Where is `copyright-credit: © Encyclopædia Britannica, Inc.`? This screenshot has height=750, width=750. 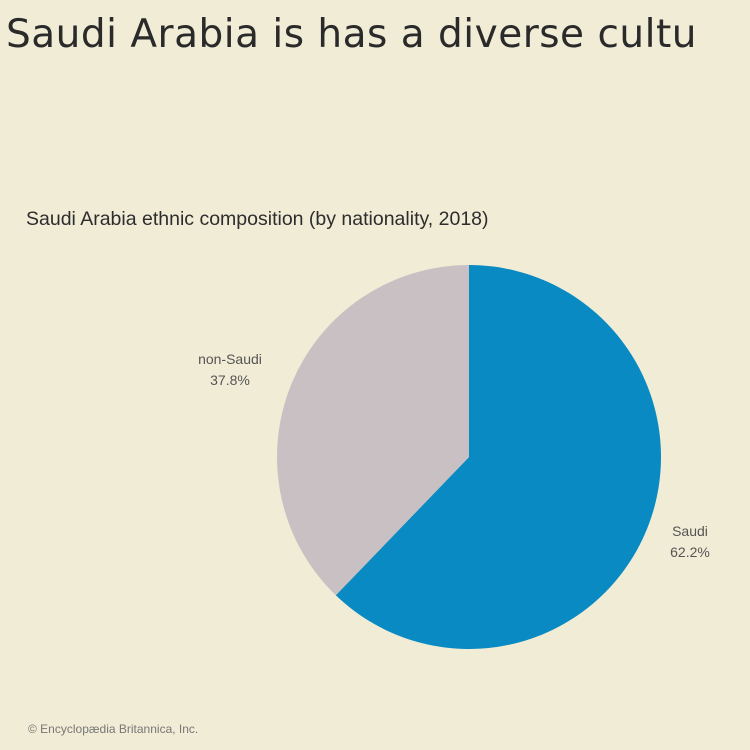 copyright-credit: © Encyclopædia Britannica, Inc. is located at coordinates (113, 729).